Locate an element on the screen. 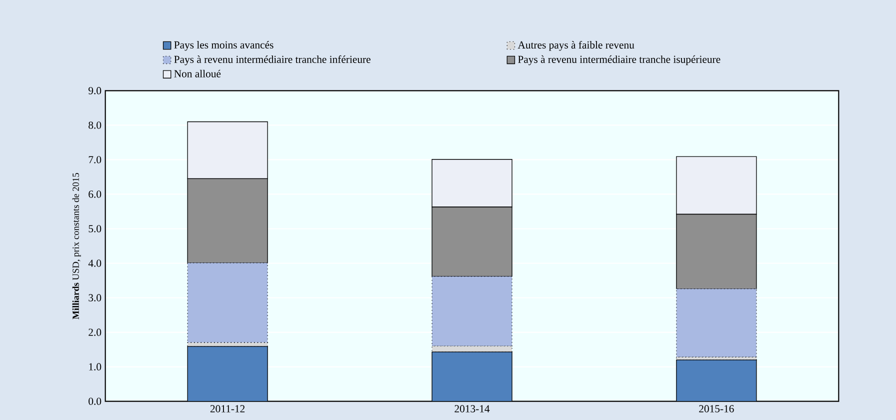  legend-label: Pays à revenu intermédiaire tranche inférieure is located at coordinates (272, 60).